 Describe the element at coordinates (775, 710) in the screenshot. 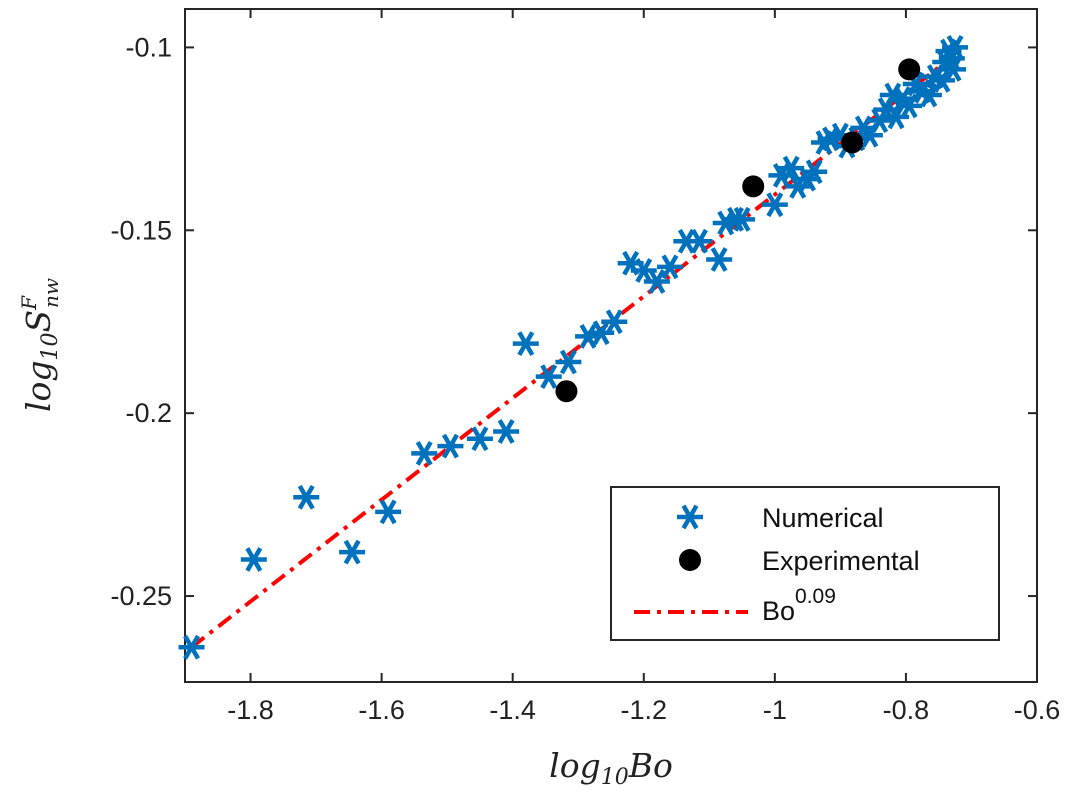

I see `x-tick-label: -1` at that location.